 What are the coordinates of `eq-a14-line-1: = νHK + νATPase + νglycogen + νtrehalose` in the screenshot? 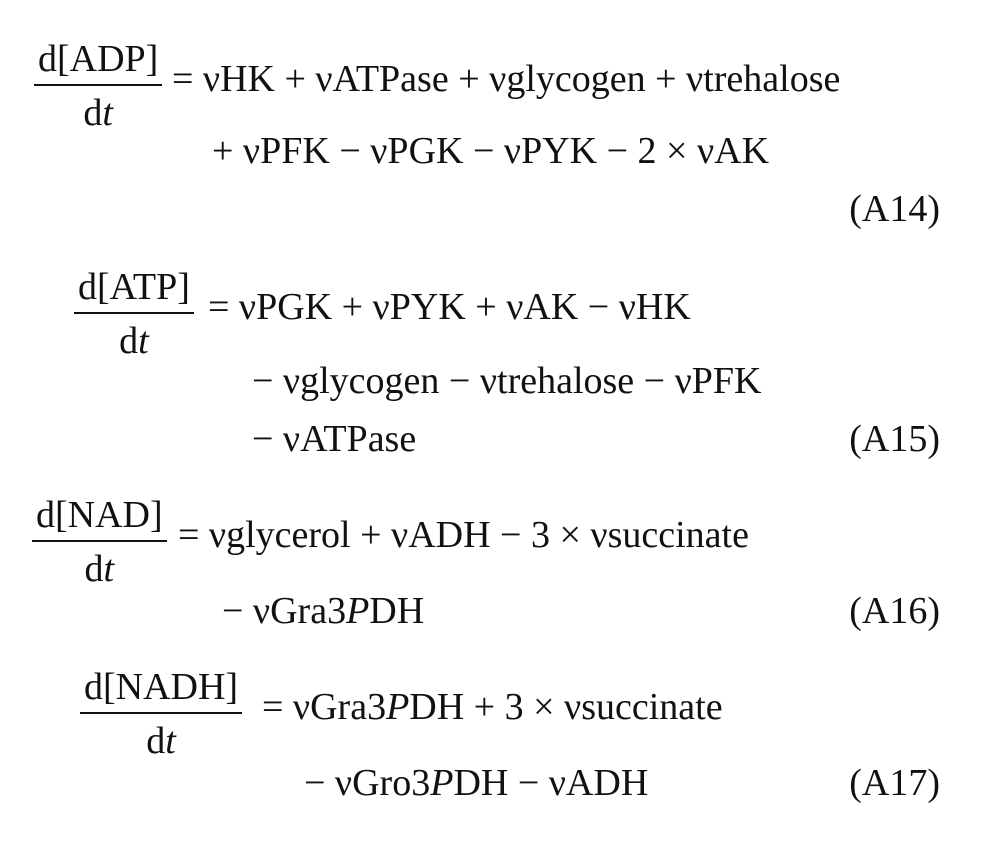 It's located at (506, 79).